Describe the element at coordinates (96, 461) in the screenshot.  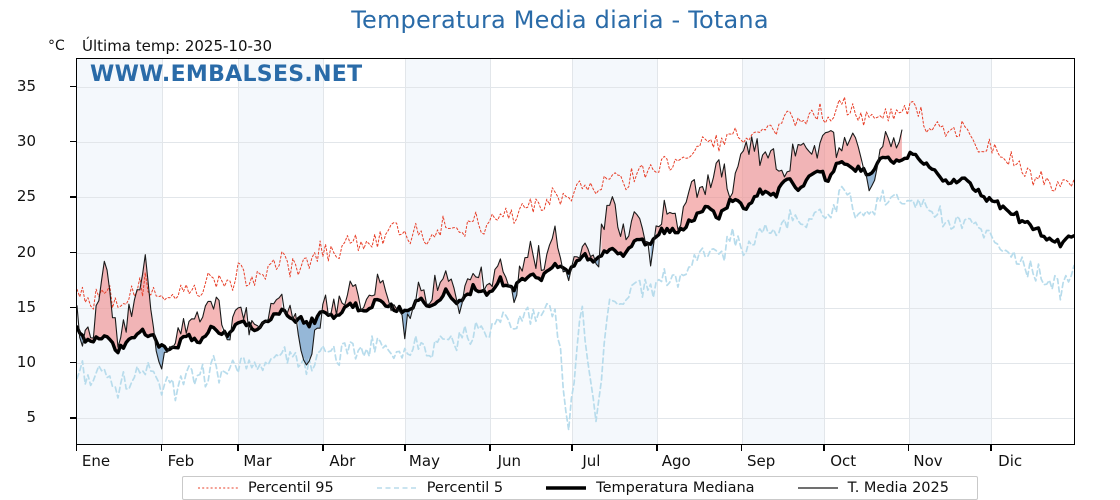
I see `x-axis-tick-label: Ene` at that location.